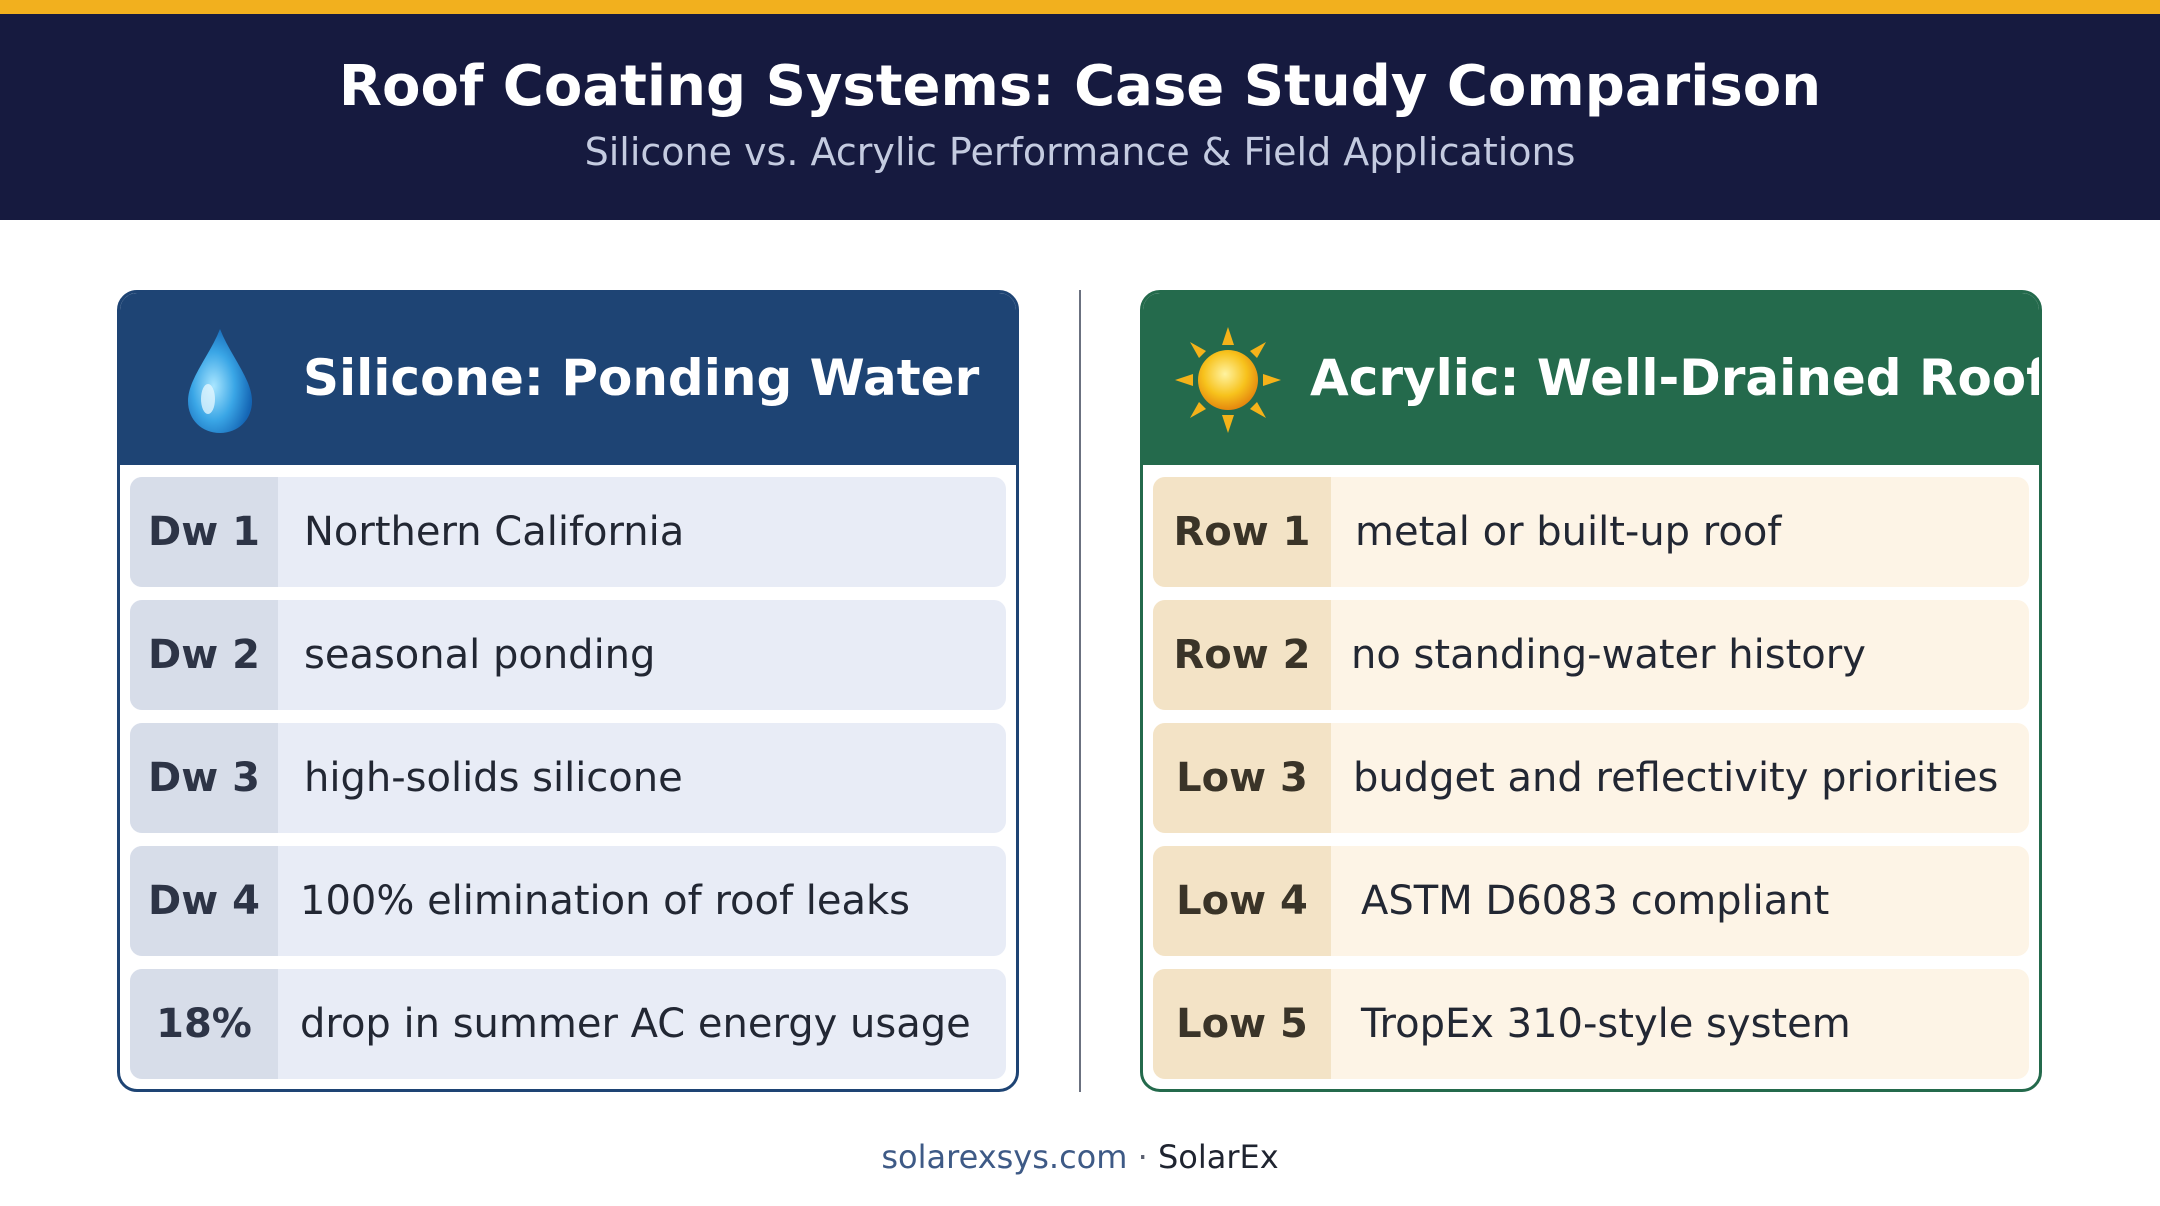  I want to click on list-item: Row 2 no standing-water history, so click(1591, 655).